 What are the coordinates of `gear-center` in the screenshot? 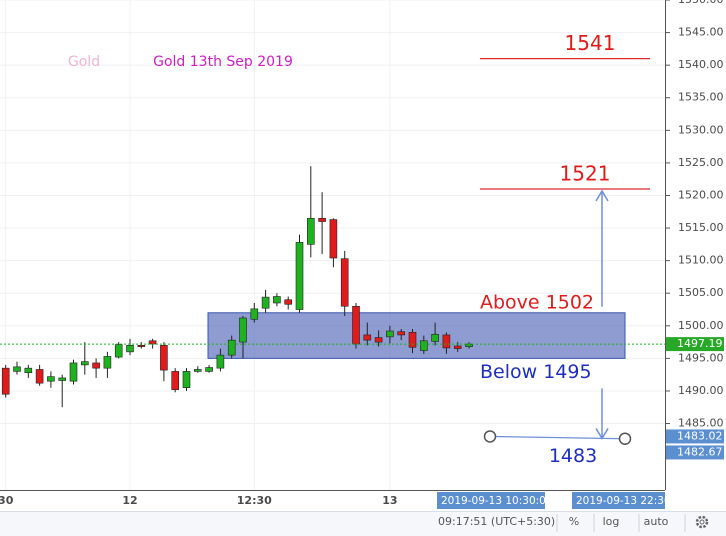 It's located at (702, 522).